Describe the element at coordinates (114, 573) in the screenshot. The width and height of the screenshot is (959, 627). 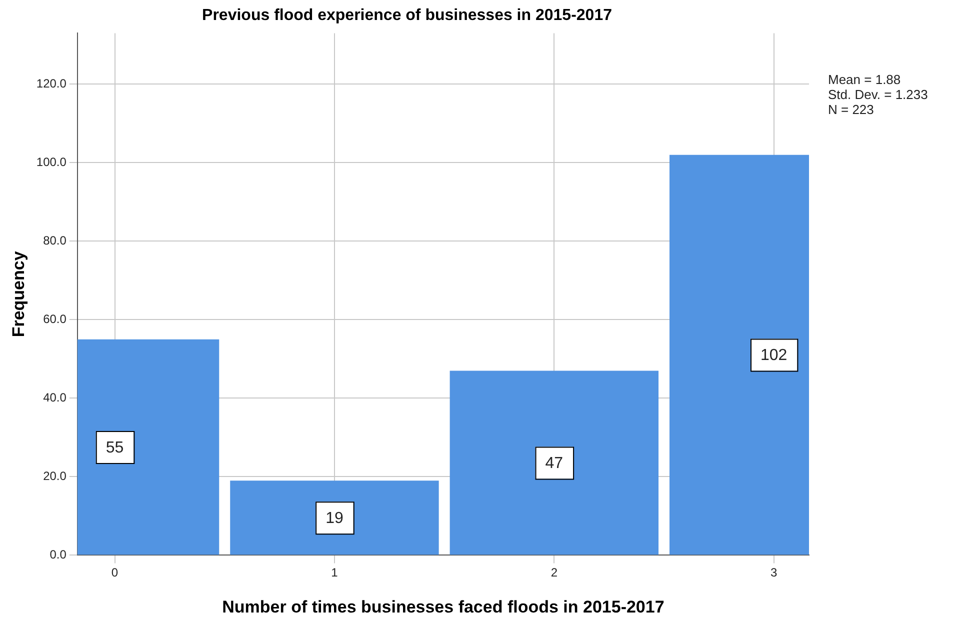
I see `x-tick-label: 0` at that location.